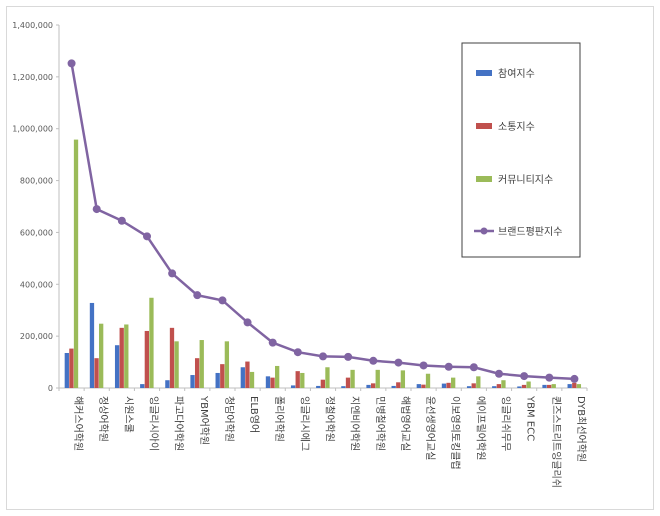 The width and height of the screenshot is (660, 516). What do you see at coordinates (32, 129) in the screenshot?
I see `y-tick-label: 1,000,000` at bounding box center [32, 129].